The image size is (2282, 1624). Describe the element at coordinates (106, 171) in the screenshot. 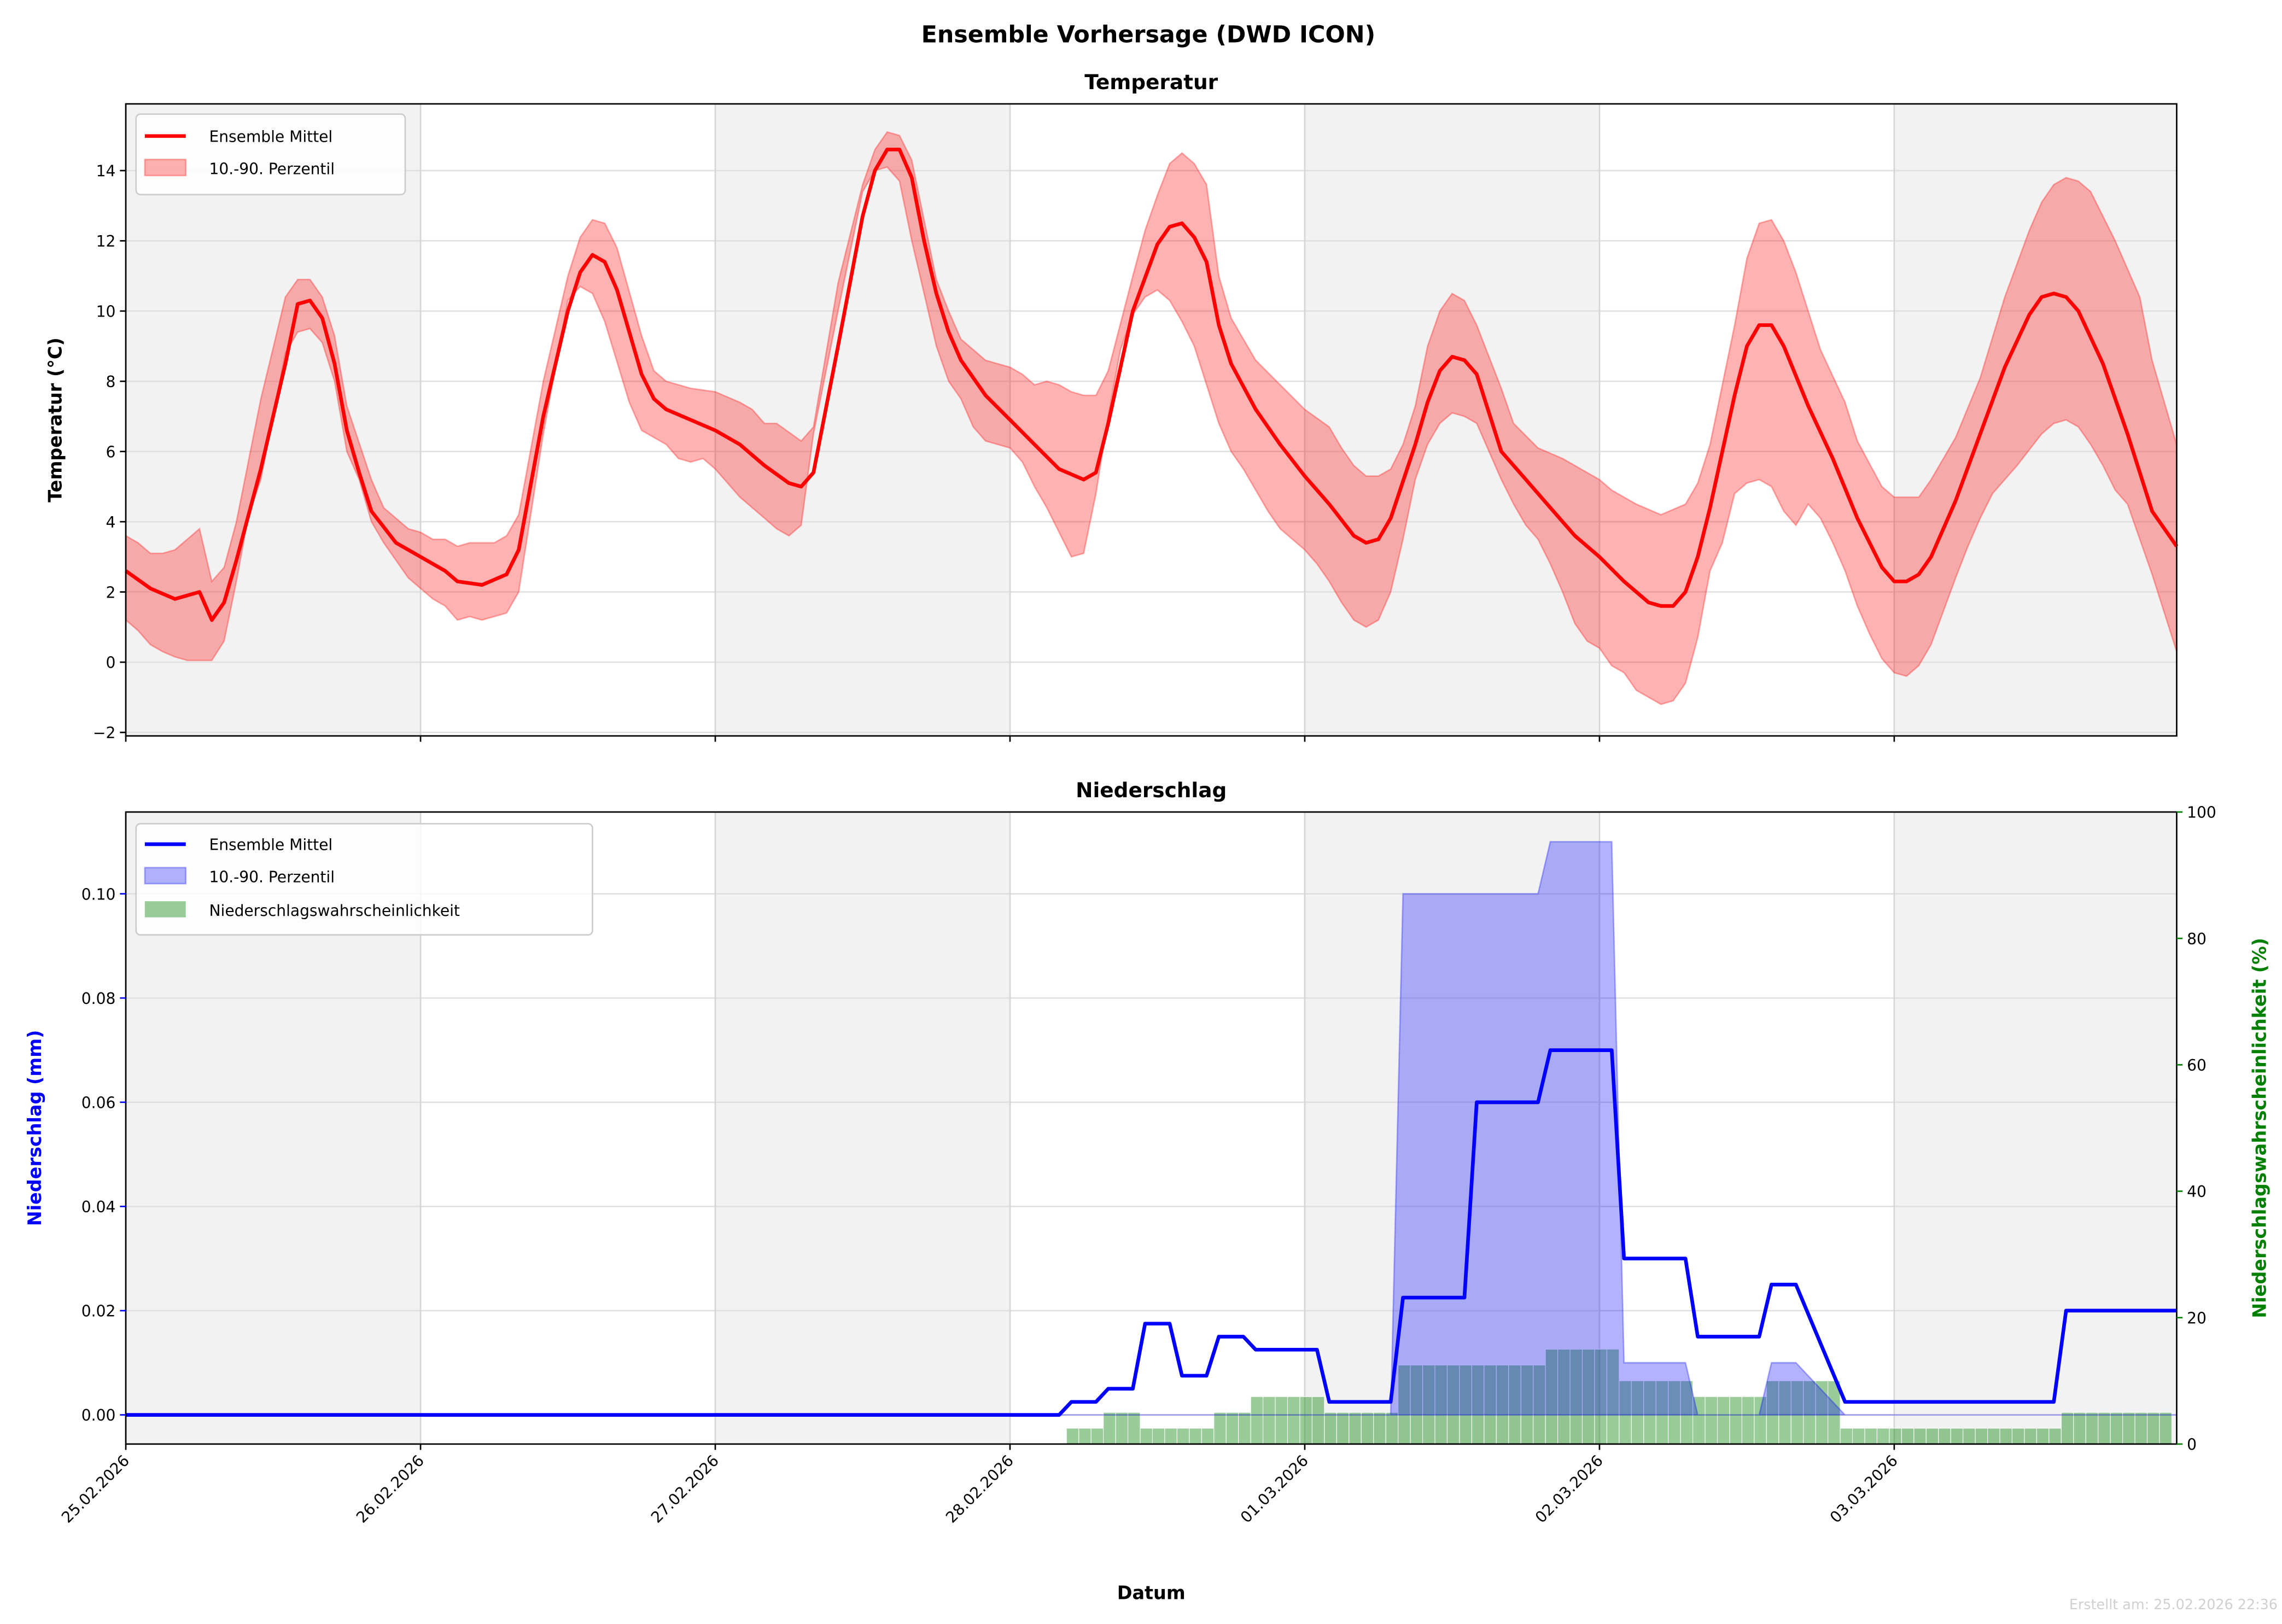

I see `y-tick-label: 14` at that location.